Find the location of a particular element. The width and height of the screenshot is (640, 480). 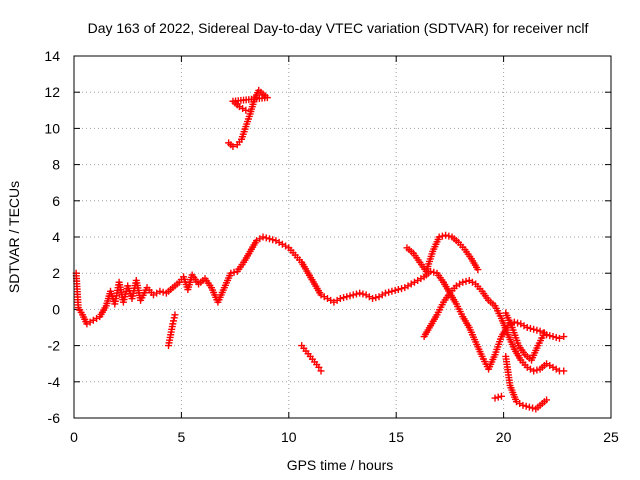

y-tick-label: 8 is located at coordinates (56, 165).